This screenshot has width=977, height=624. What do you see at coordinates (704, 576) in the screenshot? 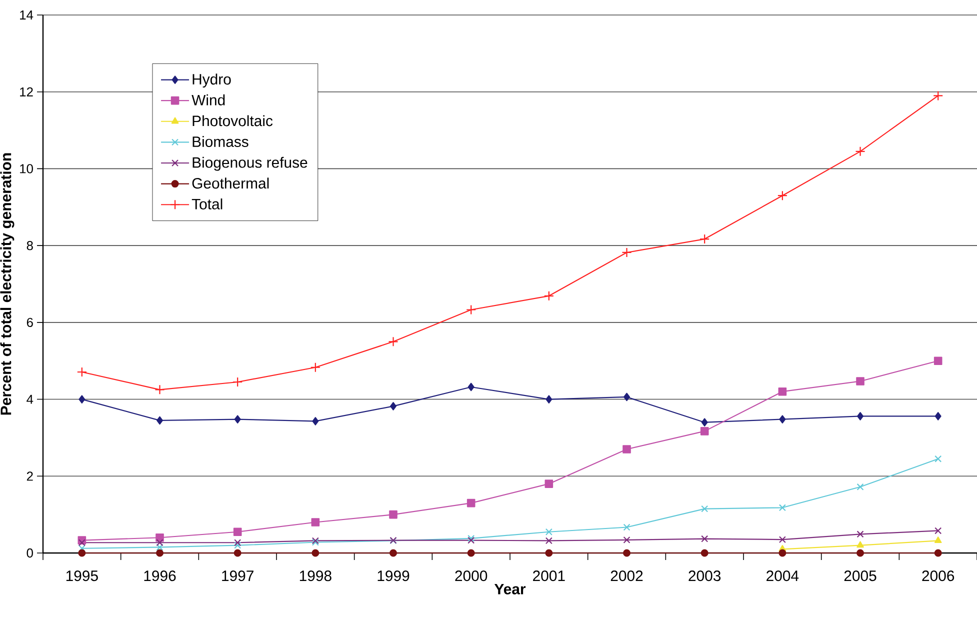
I see `x-tick-label: 2003` at bounding box center [704, 576].